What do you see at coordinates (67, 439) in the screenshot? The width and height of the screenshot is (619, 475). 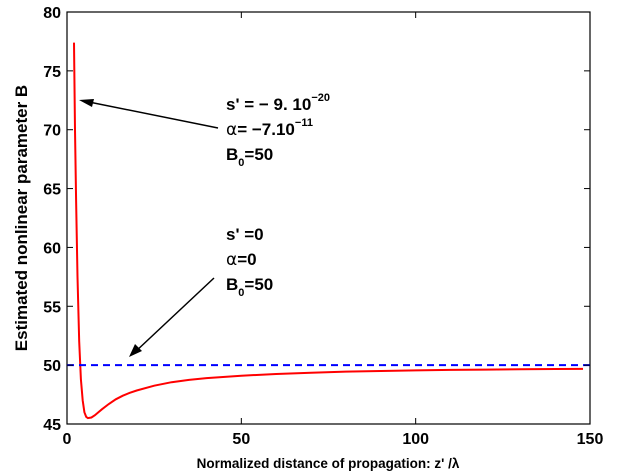 I see `x-tick-label-1: 0` at bounding box center [67, 439].